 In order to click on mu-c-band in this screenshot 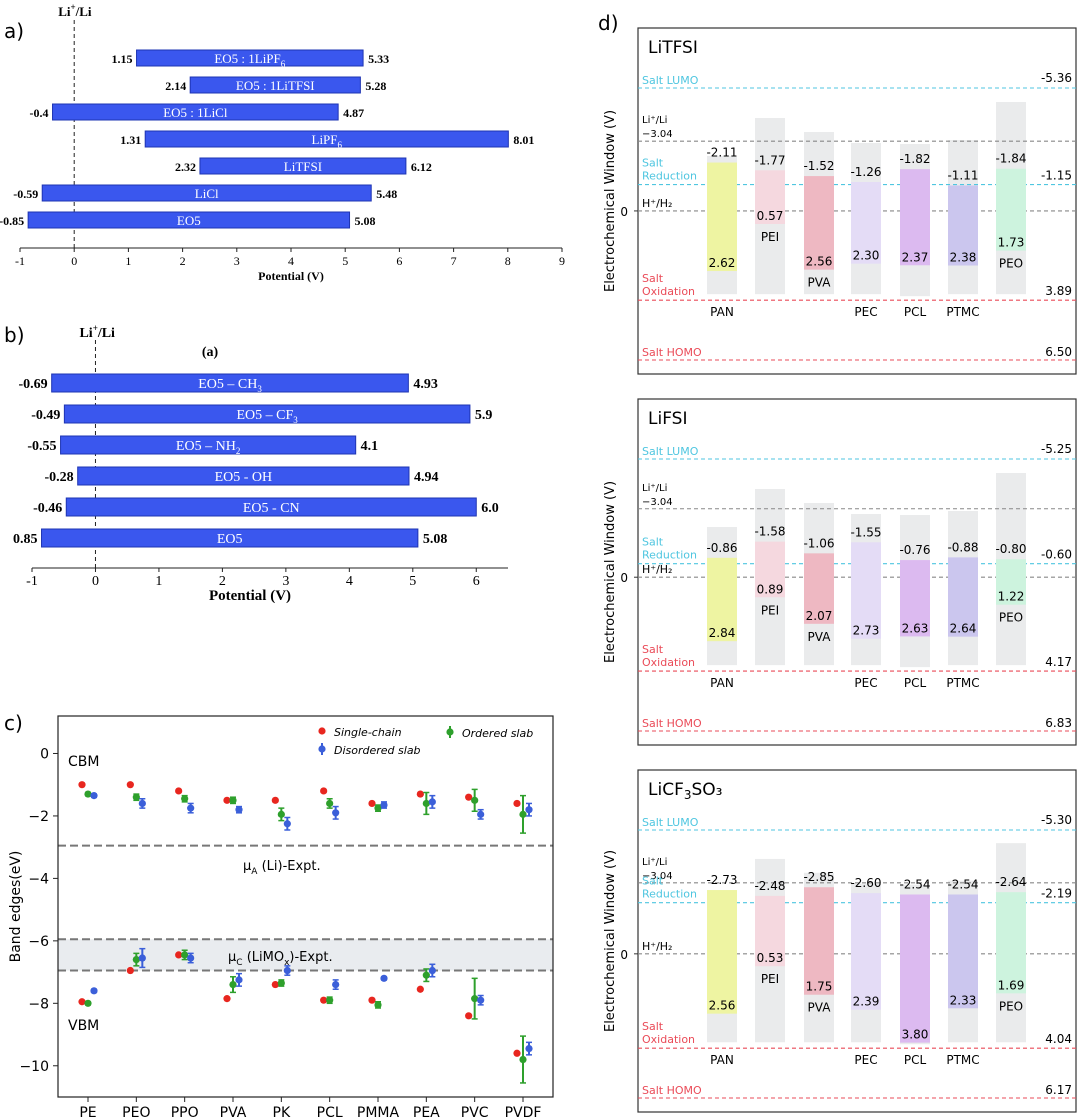, I will do `click(305, 955)`.